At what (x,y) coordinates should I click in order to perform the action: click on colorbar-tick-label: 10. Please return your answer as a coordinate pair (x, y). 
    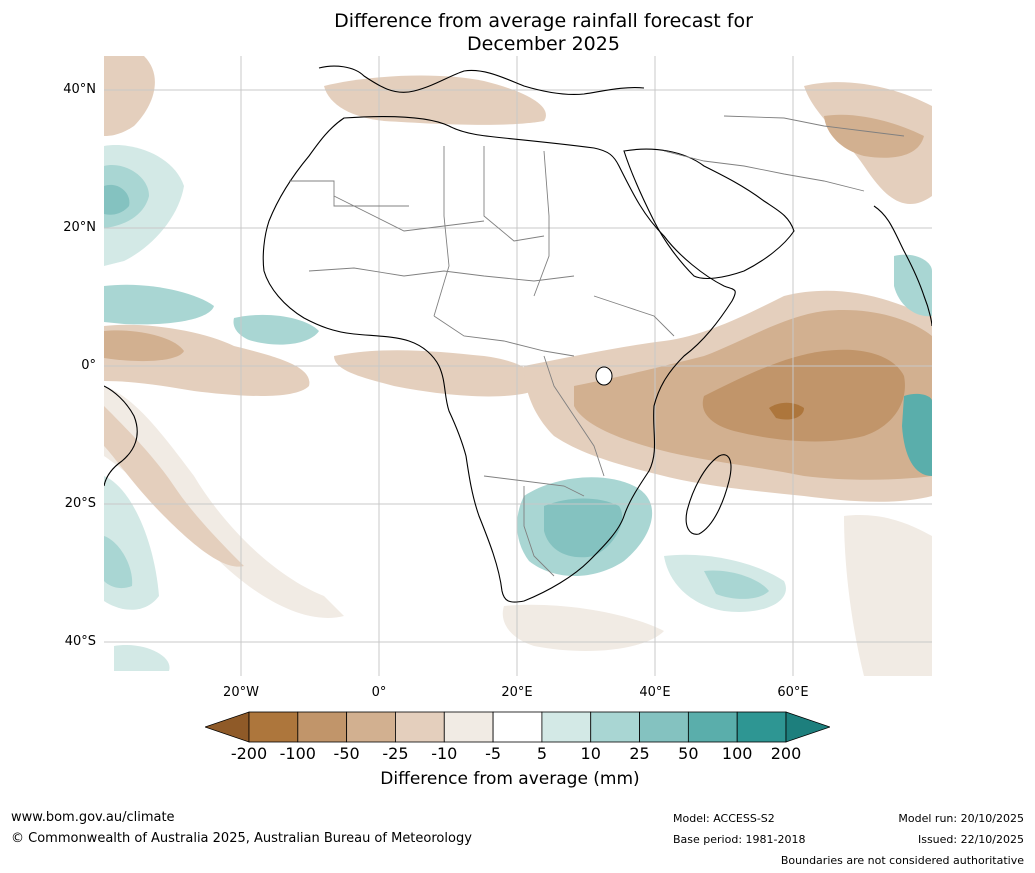
    Looking at the image, I should click on (590, 753).